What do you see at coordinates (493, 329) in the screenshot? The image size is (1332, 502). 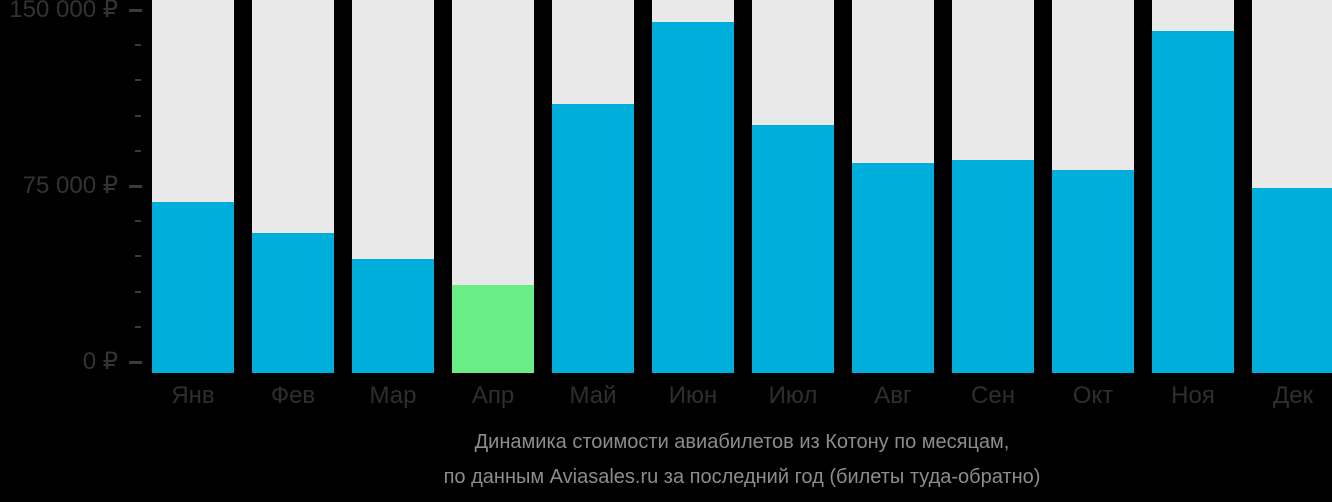 I see `bar-value-highlighted` at bounding box center [493, 329].